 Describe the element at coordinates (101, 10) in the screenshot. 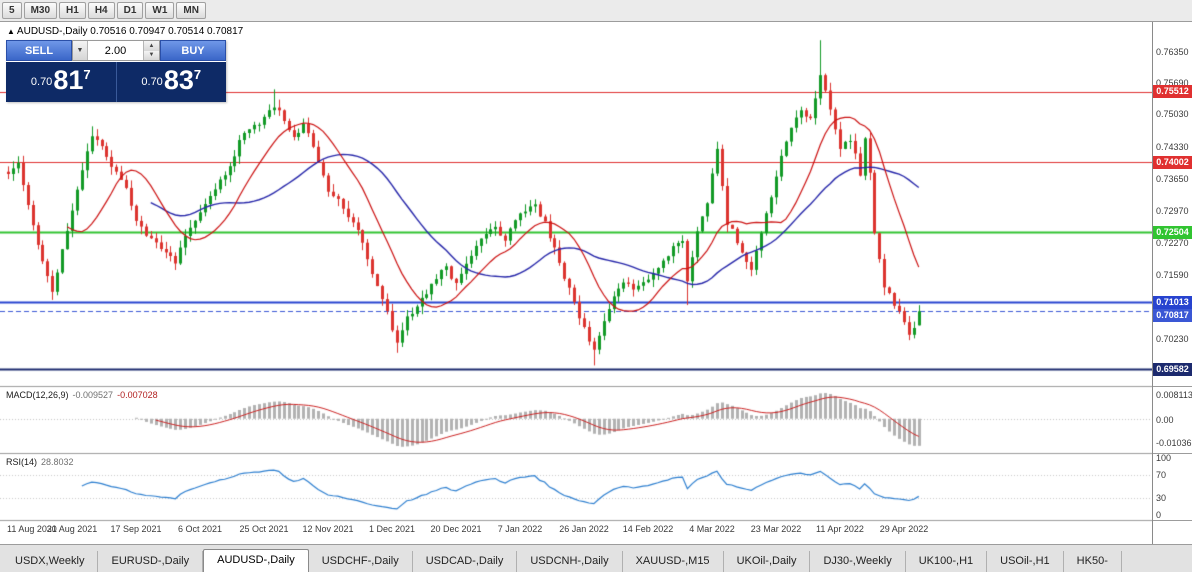

I see `timeframe-button-h4: H4` at that location.